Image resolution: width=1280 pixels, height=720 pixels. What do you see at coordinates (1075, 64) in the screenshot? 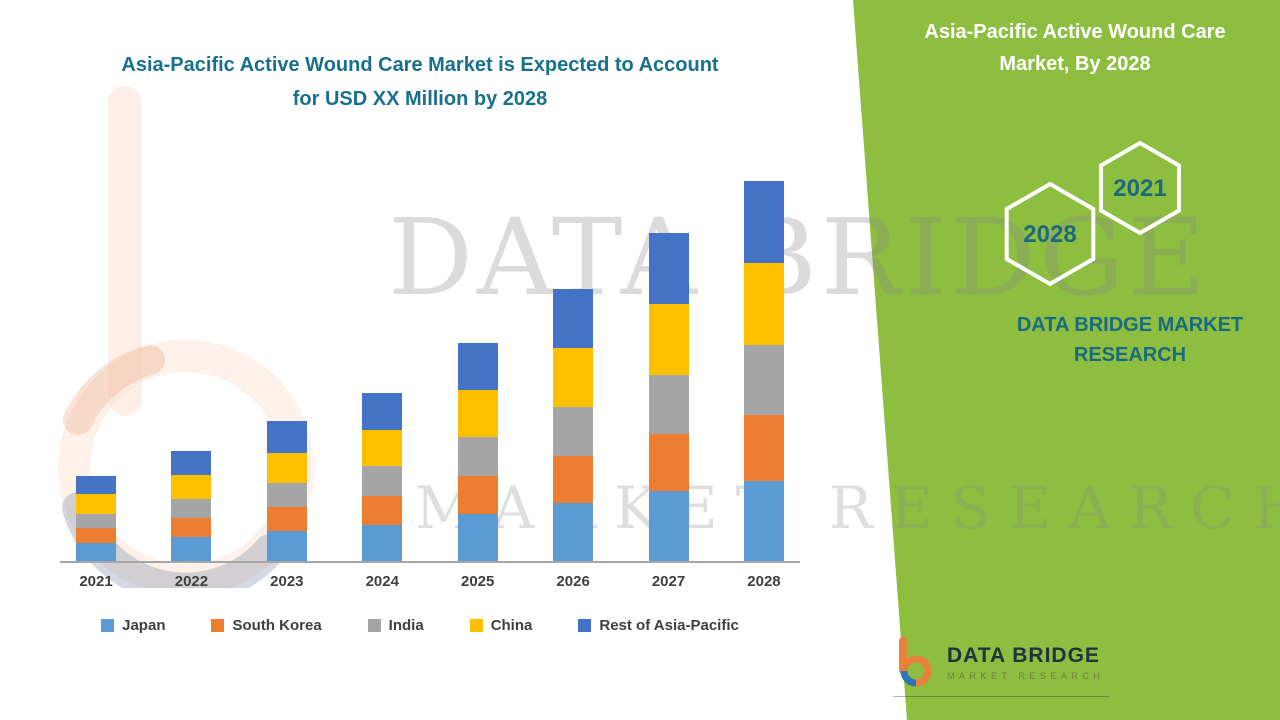
I see `side-panel-title-line2: Market, By 2028` at bounding box center [1075, 64].